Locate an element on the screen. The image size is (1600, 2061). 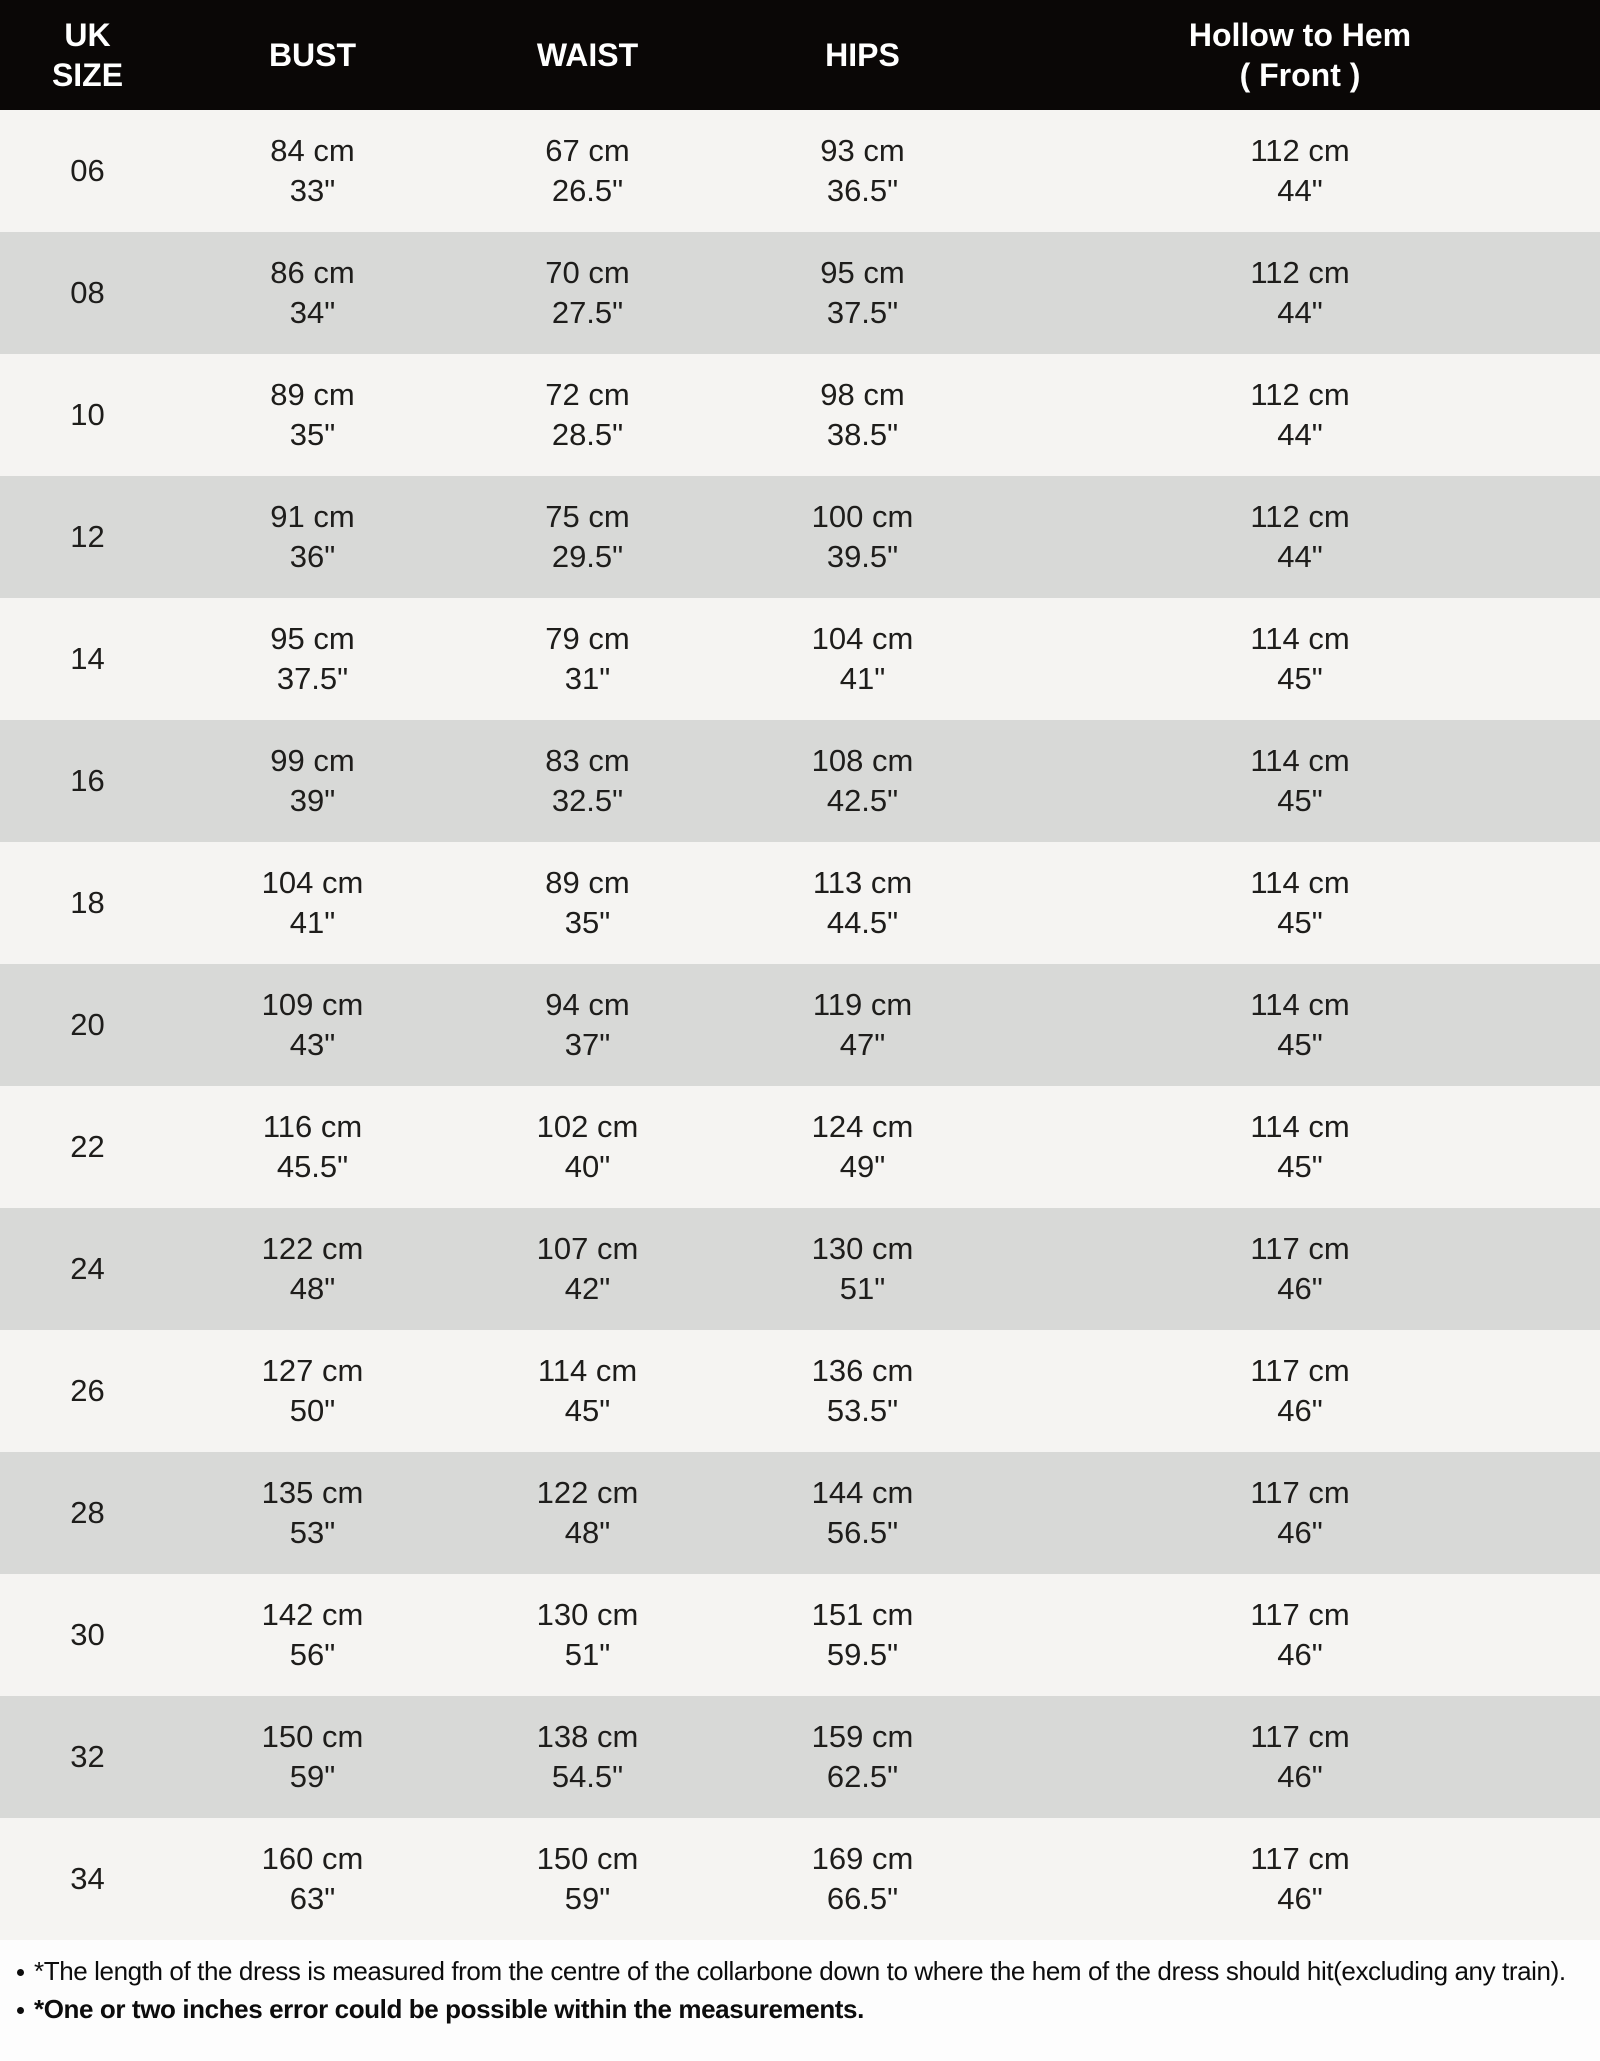
waist-cell: 122 cm 48" is located at coordinates (587, 1513).